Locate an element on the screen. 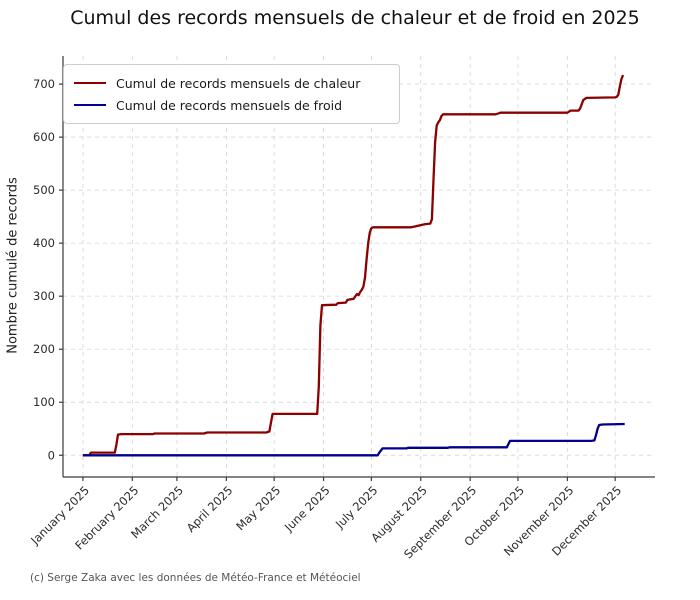  y-tick-label: 500 is located at coordinates (44, 190).